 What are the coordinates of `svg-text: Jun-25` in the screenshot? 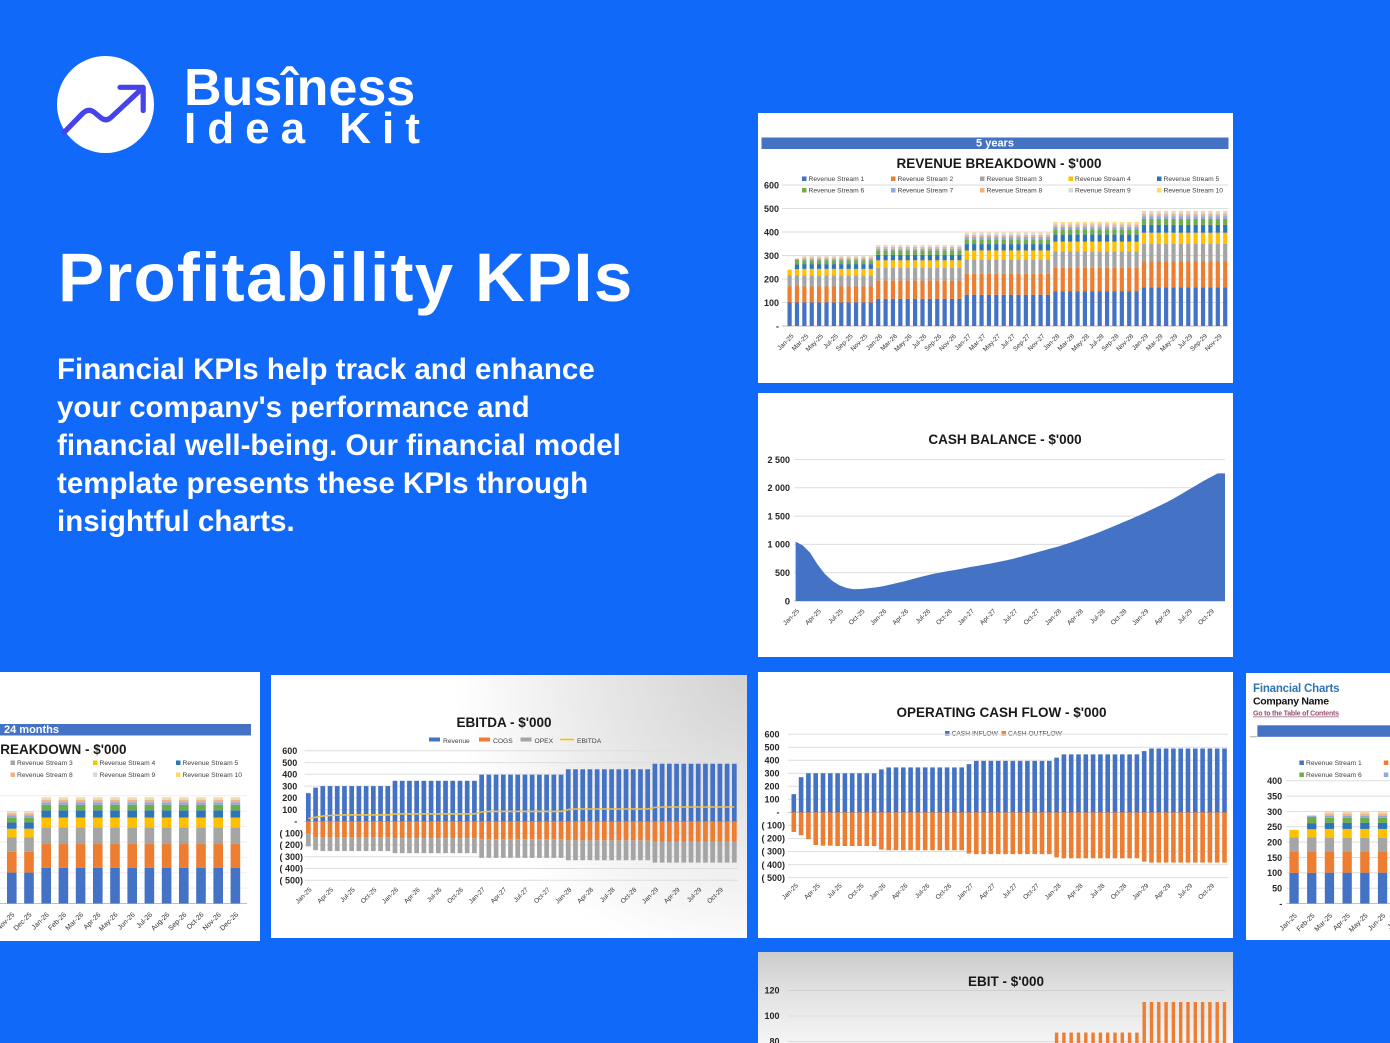 It's located at (1377, 922).